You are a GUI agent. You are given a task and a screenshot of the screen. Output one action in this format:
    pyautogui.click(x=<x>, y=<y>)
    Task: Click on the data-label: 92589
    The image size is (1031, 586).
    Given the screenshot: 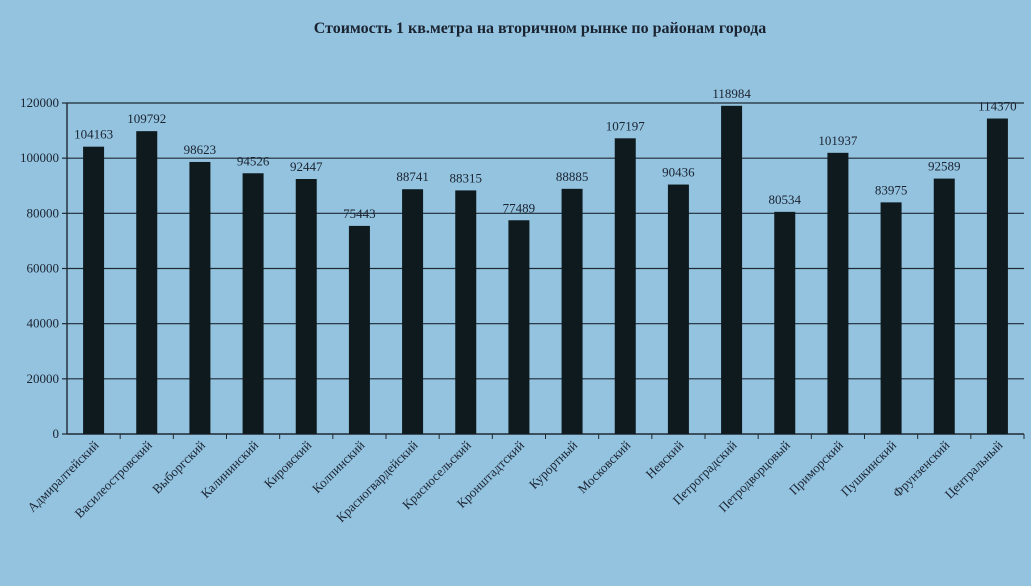 What is the action you would take?
    pyautogui.click(x=944, y=166)
    